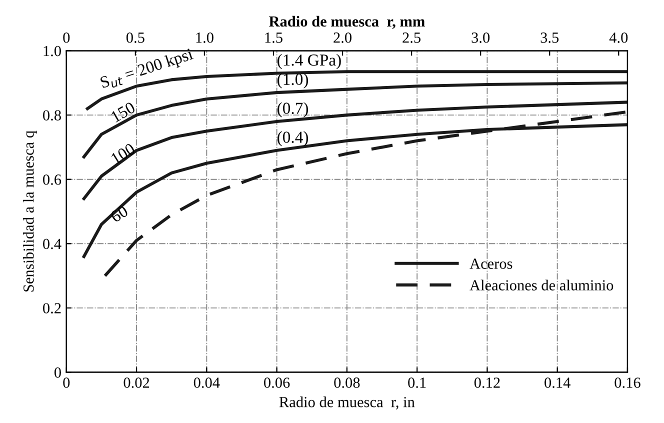 The image size is (664, 423). I want to click on annotation: S$_{ut}$ = 200 kpsi, so click(147, 70).